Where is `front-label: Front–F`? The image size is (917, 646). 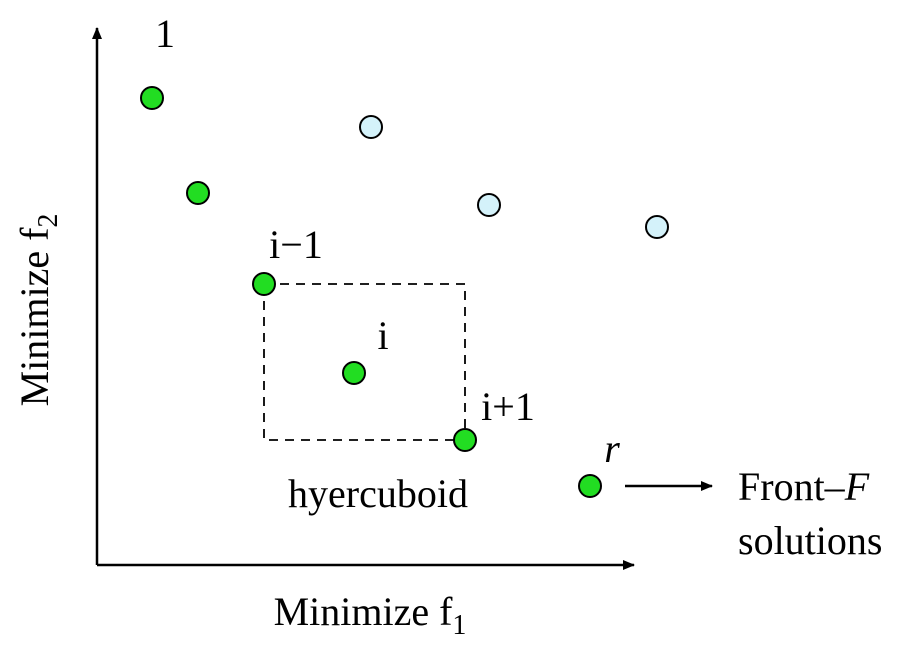
front-label: Front–F is located at coordinates (804, 486).